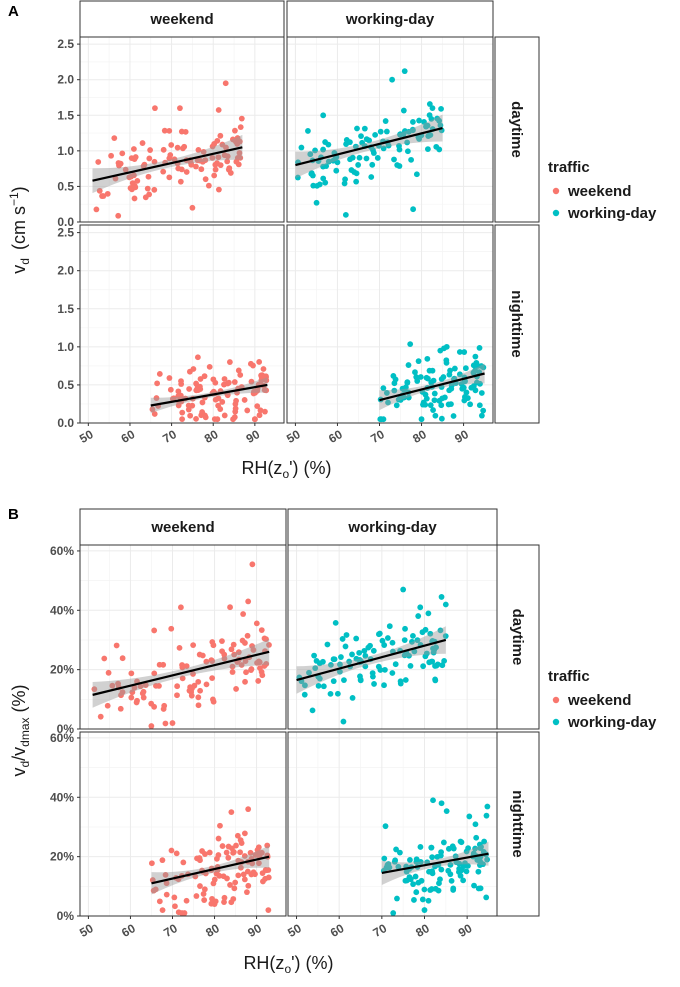 The height and width of the screenshot is (987, 680). I want to click on legend: traffic weekend working-day, so click(602, 699).